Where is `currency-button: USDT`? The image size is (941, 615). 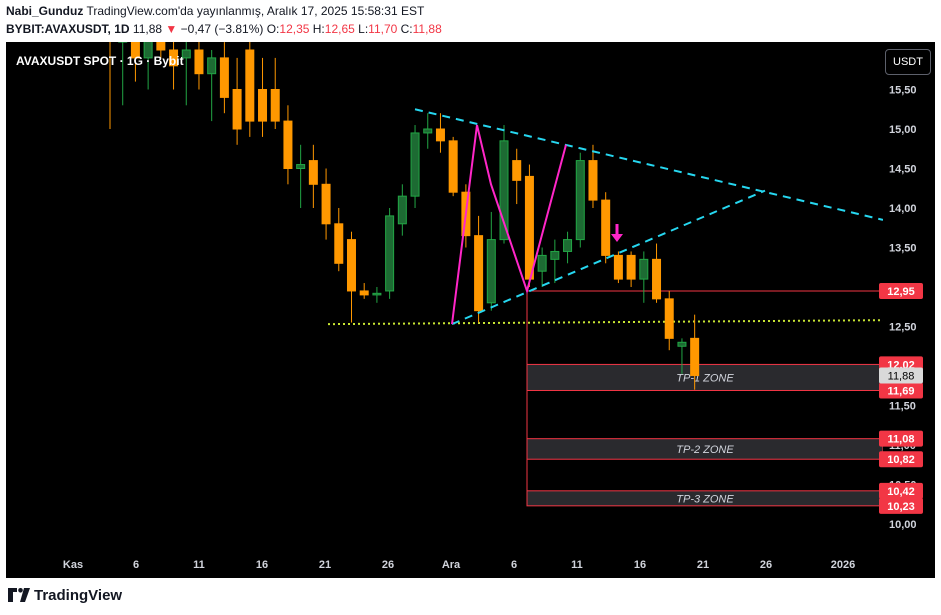
currency-button: USDT is located at coordinates (908, 62).